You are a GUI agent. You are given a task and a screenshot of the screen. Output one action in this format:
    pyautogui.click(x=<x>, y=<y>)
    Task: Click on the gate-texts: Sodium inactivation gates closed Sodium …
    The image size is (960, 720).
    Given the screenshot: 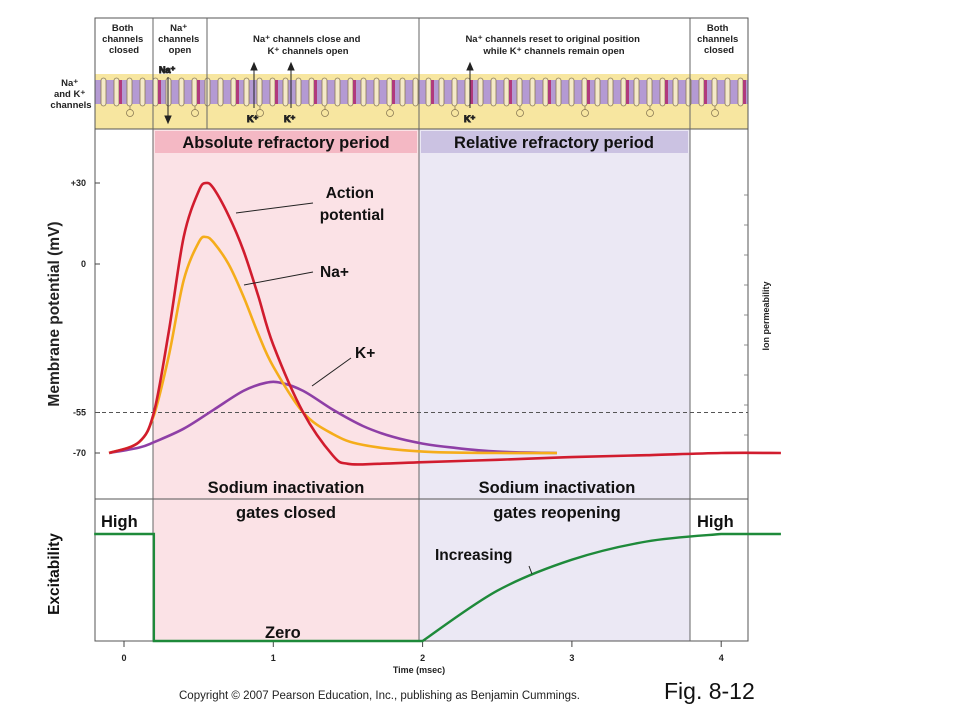 What is the action you would take?
    pyautogui.click(x=422, y=500)
    